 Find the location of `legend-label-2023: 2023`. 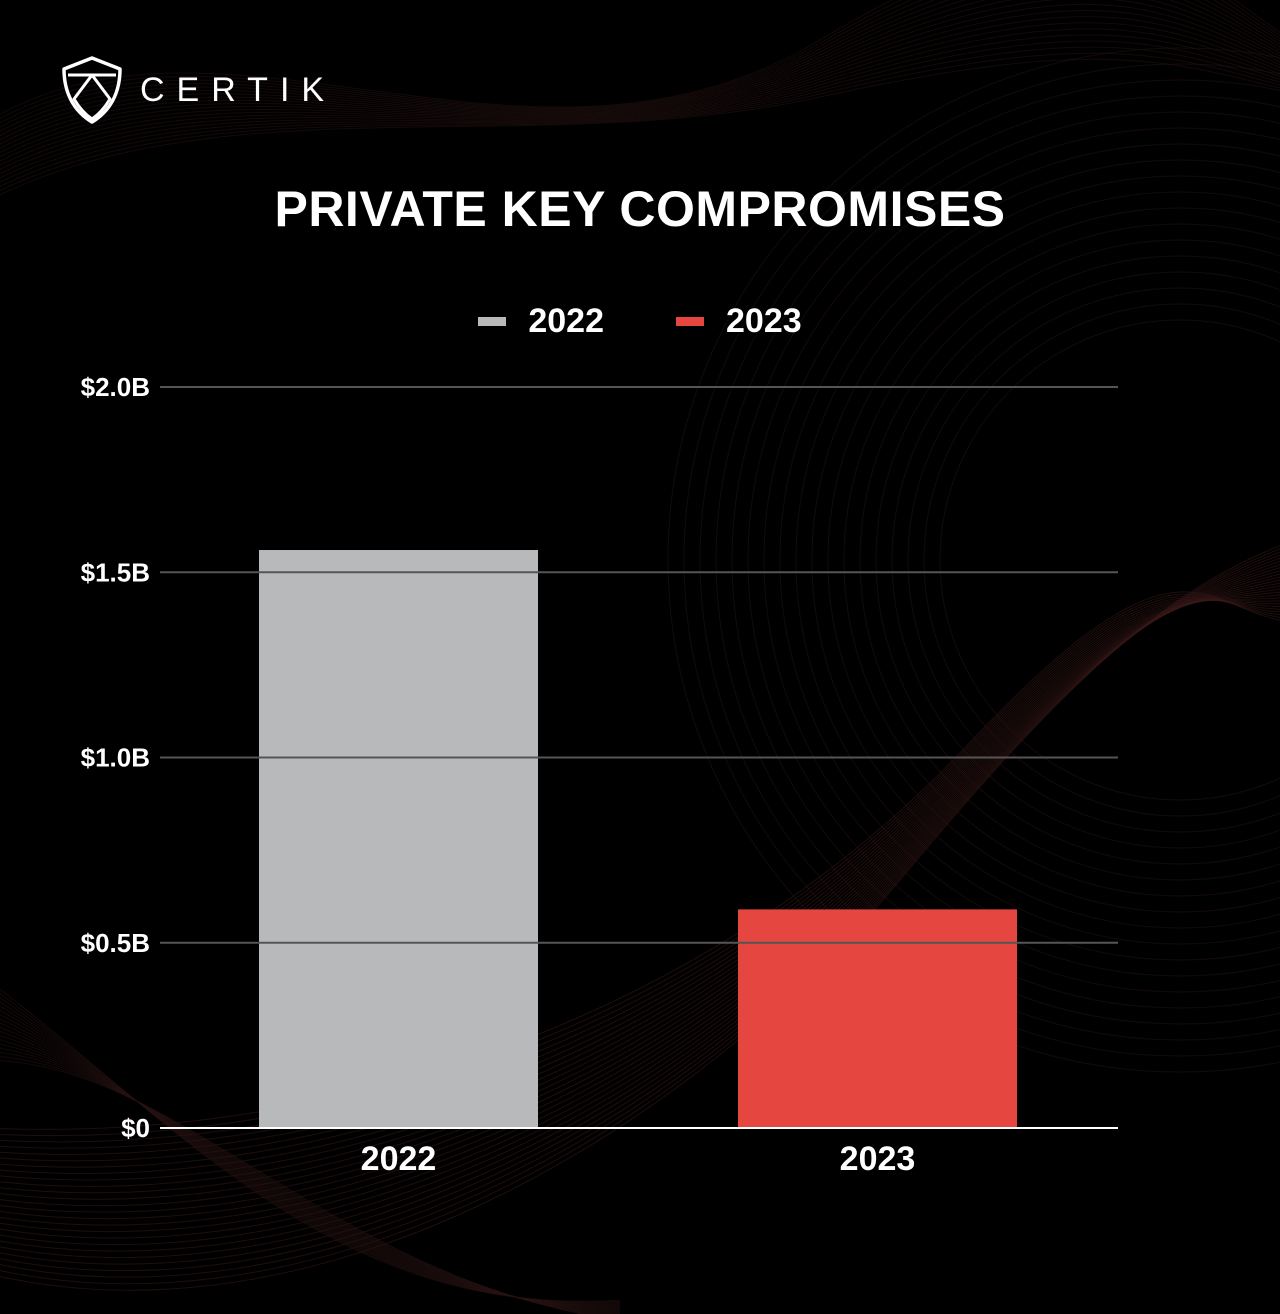

legend-label-2023: 2023 is located at coordinates (764, 321).